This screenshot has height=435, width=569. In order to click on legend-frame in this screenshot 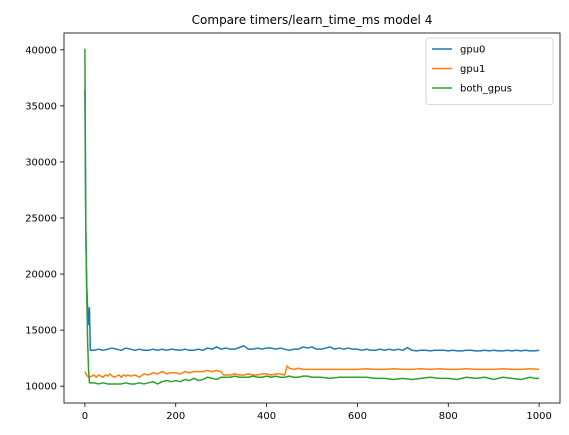, I will do `click(489, 71)`.